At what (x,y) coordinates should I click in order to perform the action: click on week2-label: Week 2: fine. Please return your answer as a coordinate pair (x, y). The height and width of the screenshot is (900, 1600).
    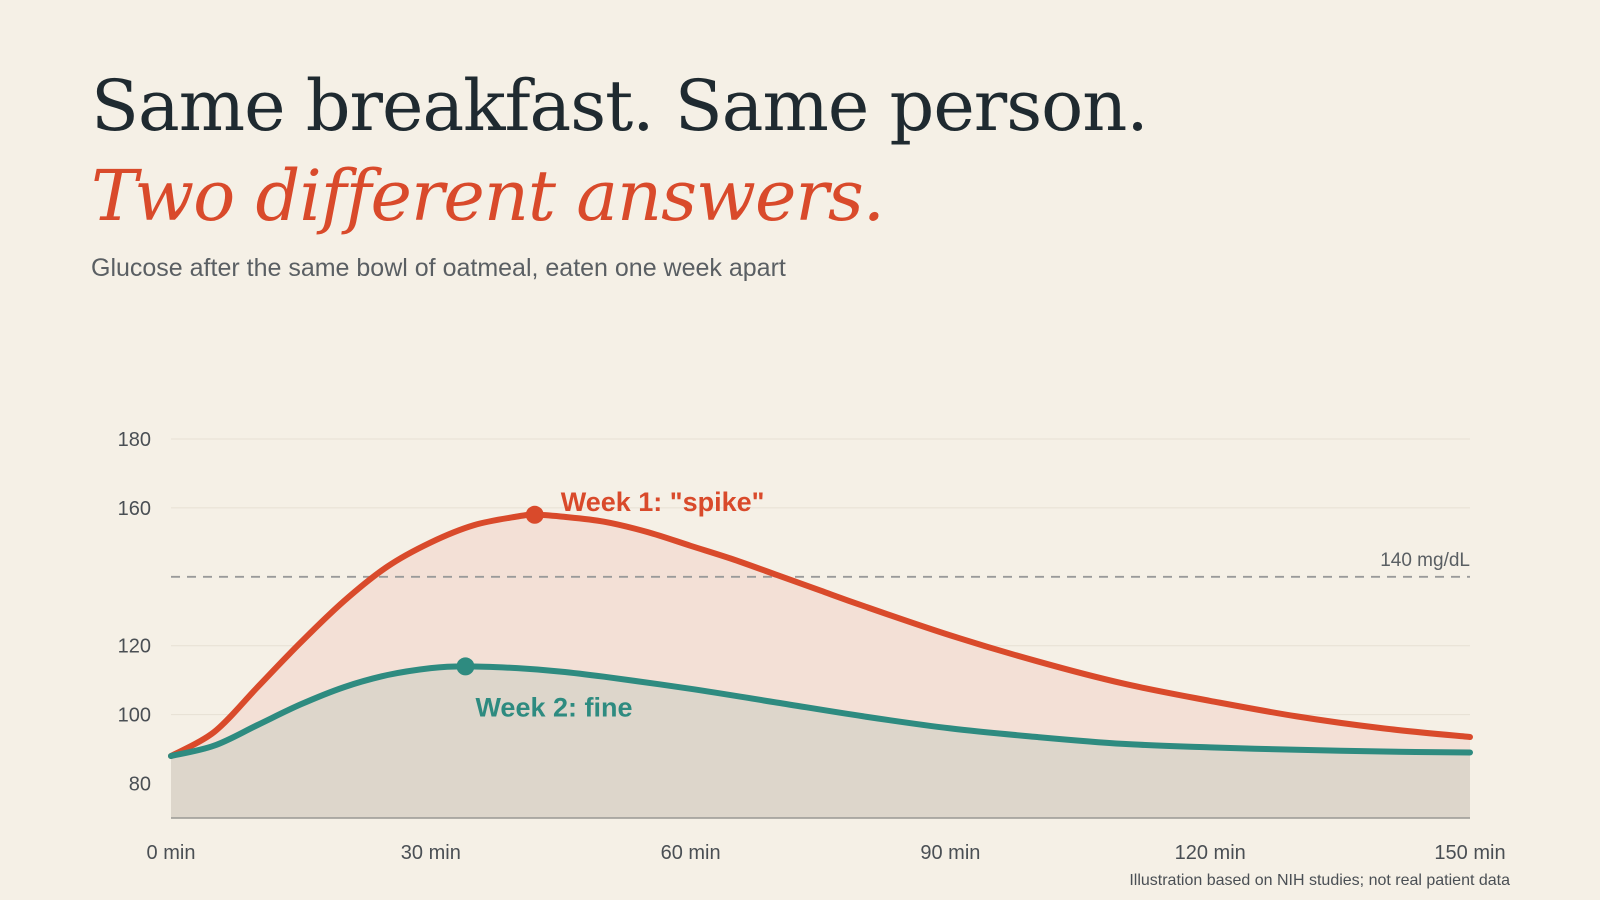
    Looking at the image, I should click on (553, 707).